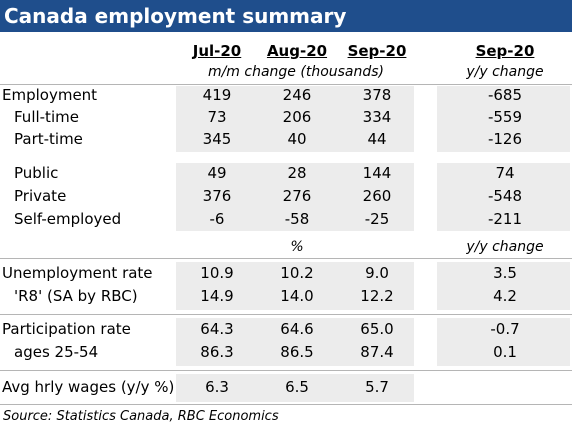 Image resolution: width=572 pixels, height=431 pixels. What do you see at coordinates (76, 296) in the screenshot?
I see `row-label: 'R8' (SA by RBC)` at bounding box center [76, 296].